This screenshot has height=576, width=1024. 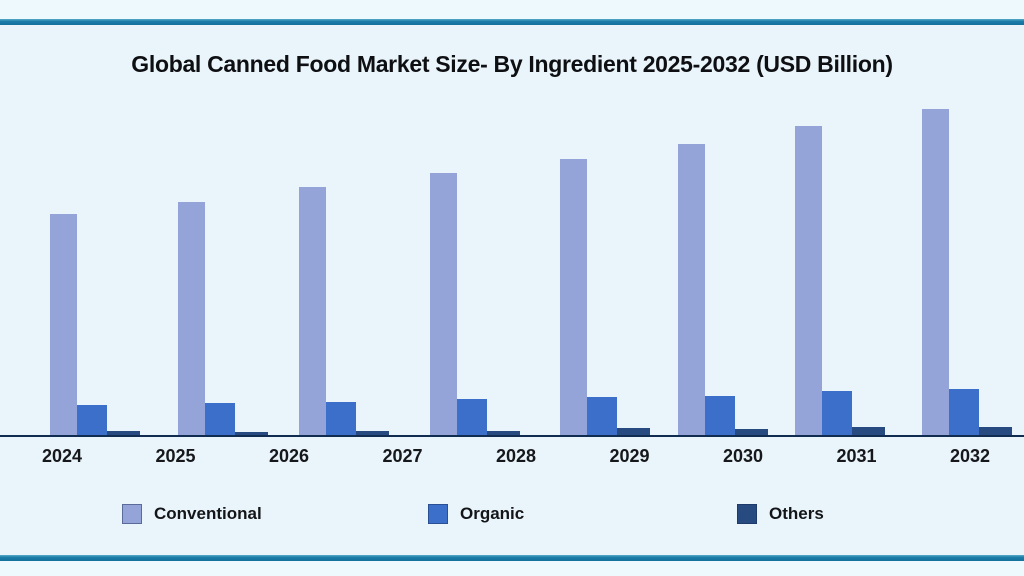 I want to click on bar-organic-g7, so click(x=837, y=413).